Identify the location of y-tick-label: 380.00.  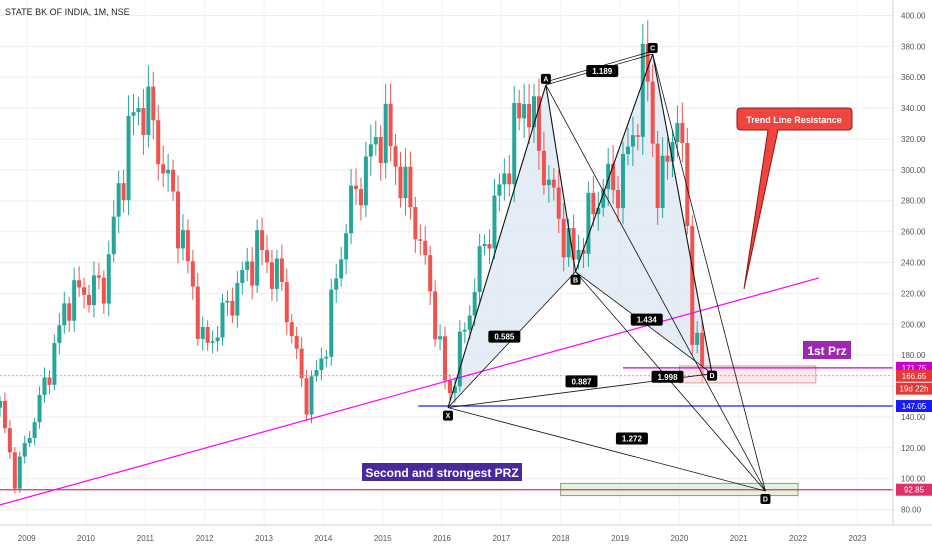
(913, 46).